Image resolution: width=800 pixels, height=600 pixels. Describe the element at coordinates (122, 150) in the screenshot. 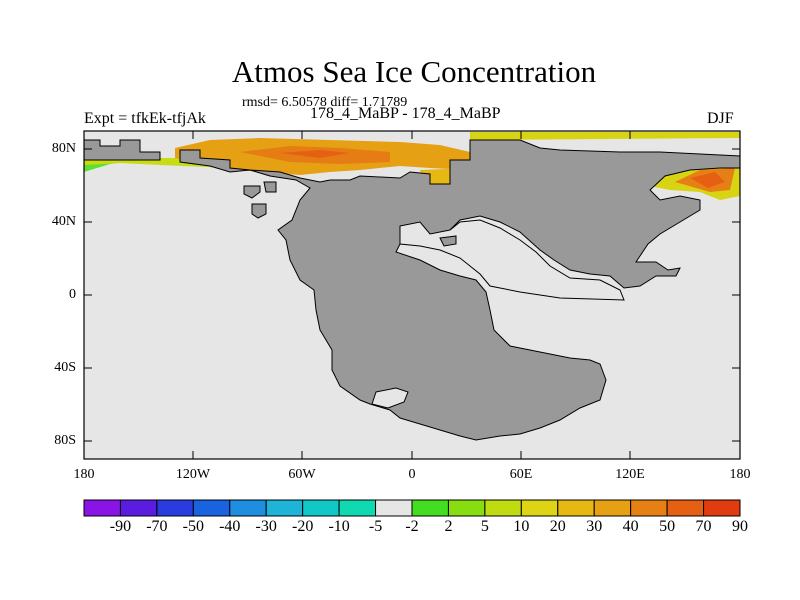

I see `land-west-strip` at that location.